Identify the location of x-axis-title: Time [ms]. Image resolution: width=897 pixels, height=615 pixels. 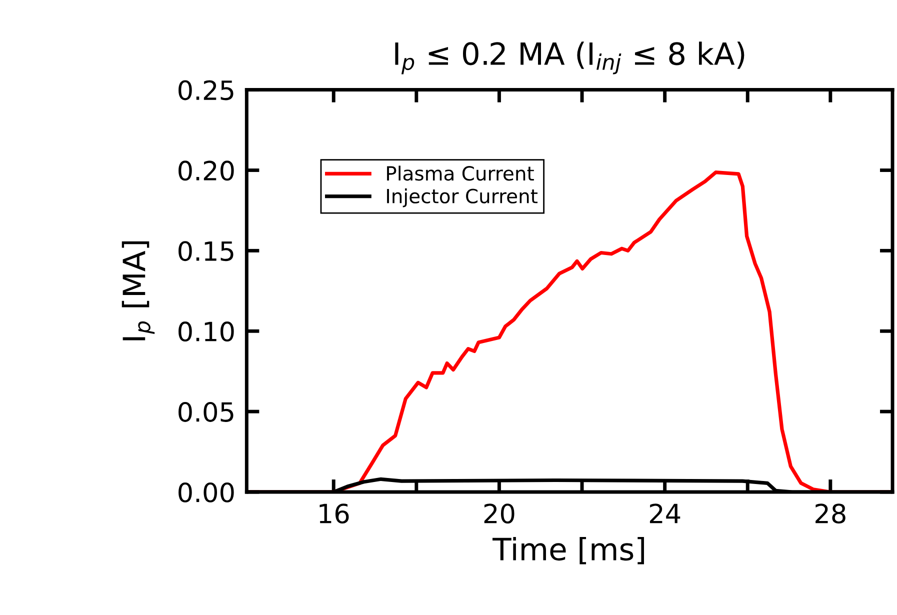
(568, 550).